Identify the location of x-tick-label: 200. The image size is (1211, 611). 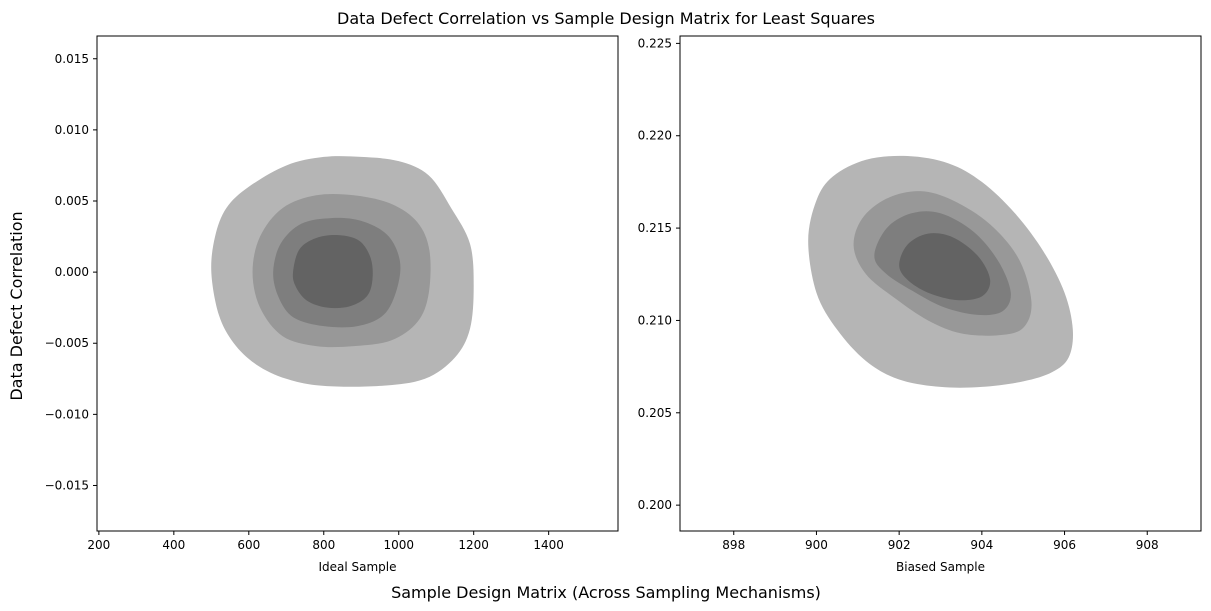
(98, 545).